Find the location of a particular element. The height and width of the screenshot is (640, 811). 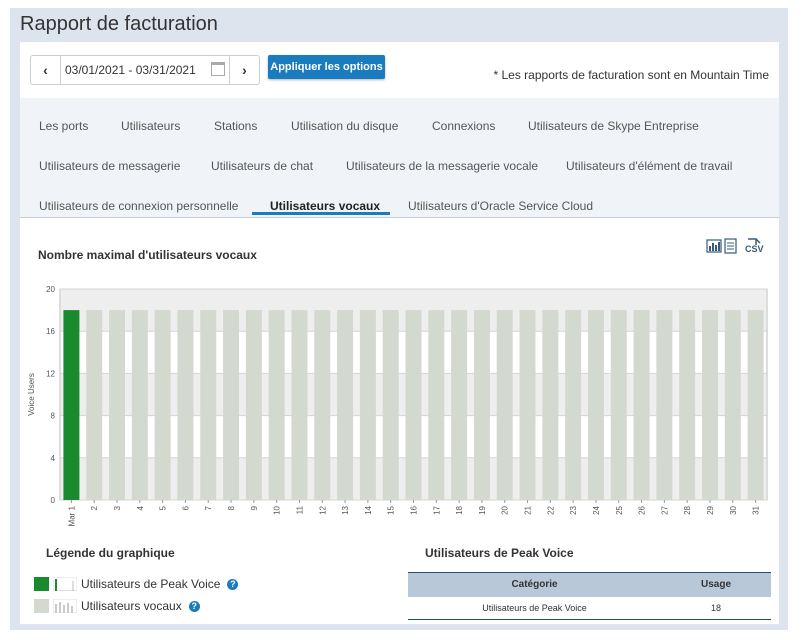

tab-skype-users: Utilisateurs de Skype Entreprise is located at coordinates (613, 126).